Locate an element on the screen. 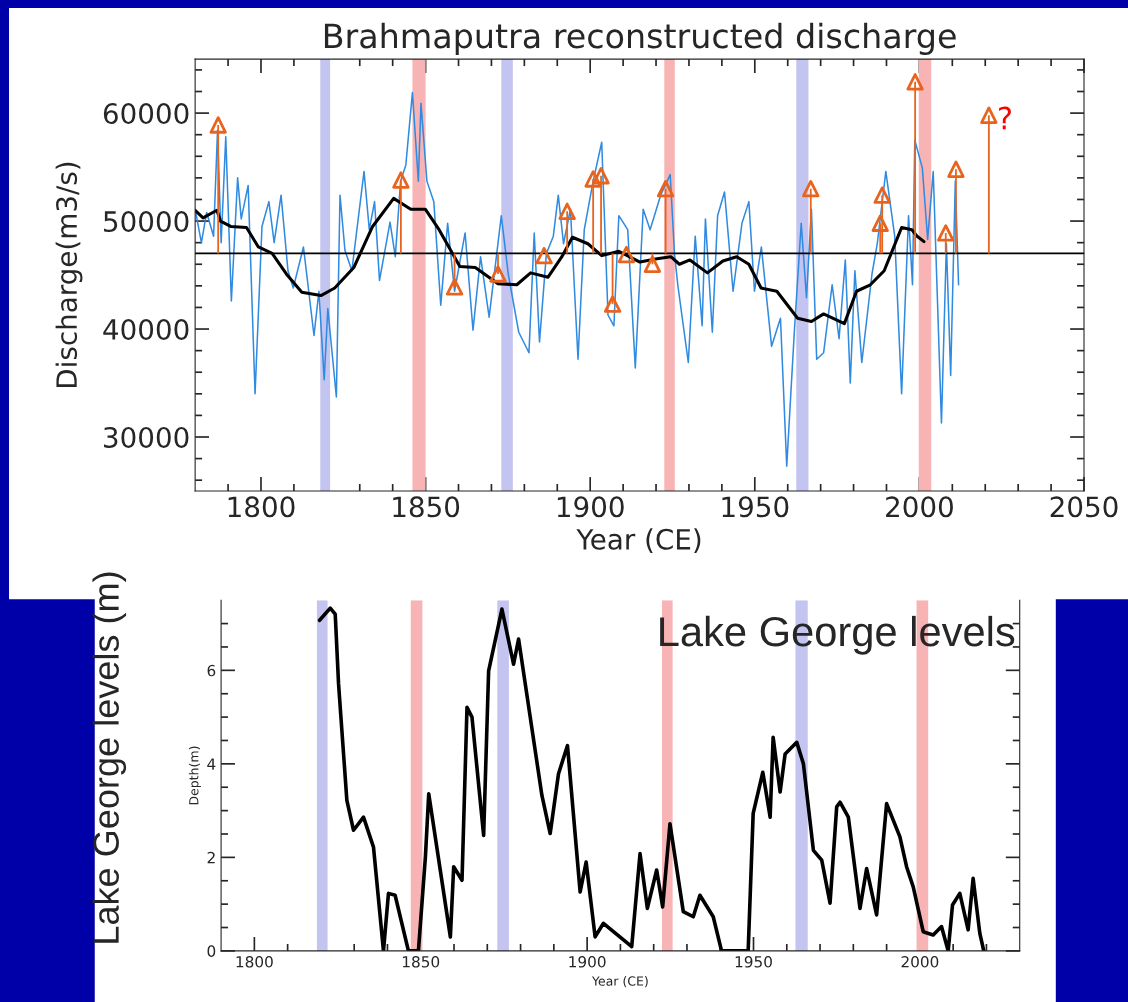 This screenshot has width=1128, height=1002. y-tick-label: 40000 is located at coordinates (146, 329).